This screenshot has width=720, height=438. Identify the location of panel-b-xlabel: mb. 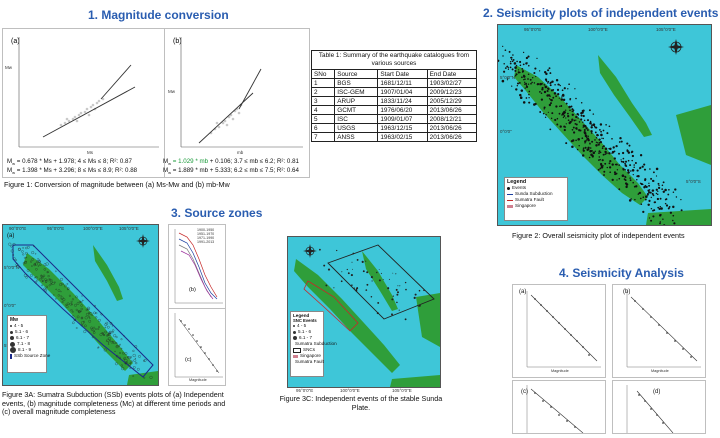
(240, 152).